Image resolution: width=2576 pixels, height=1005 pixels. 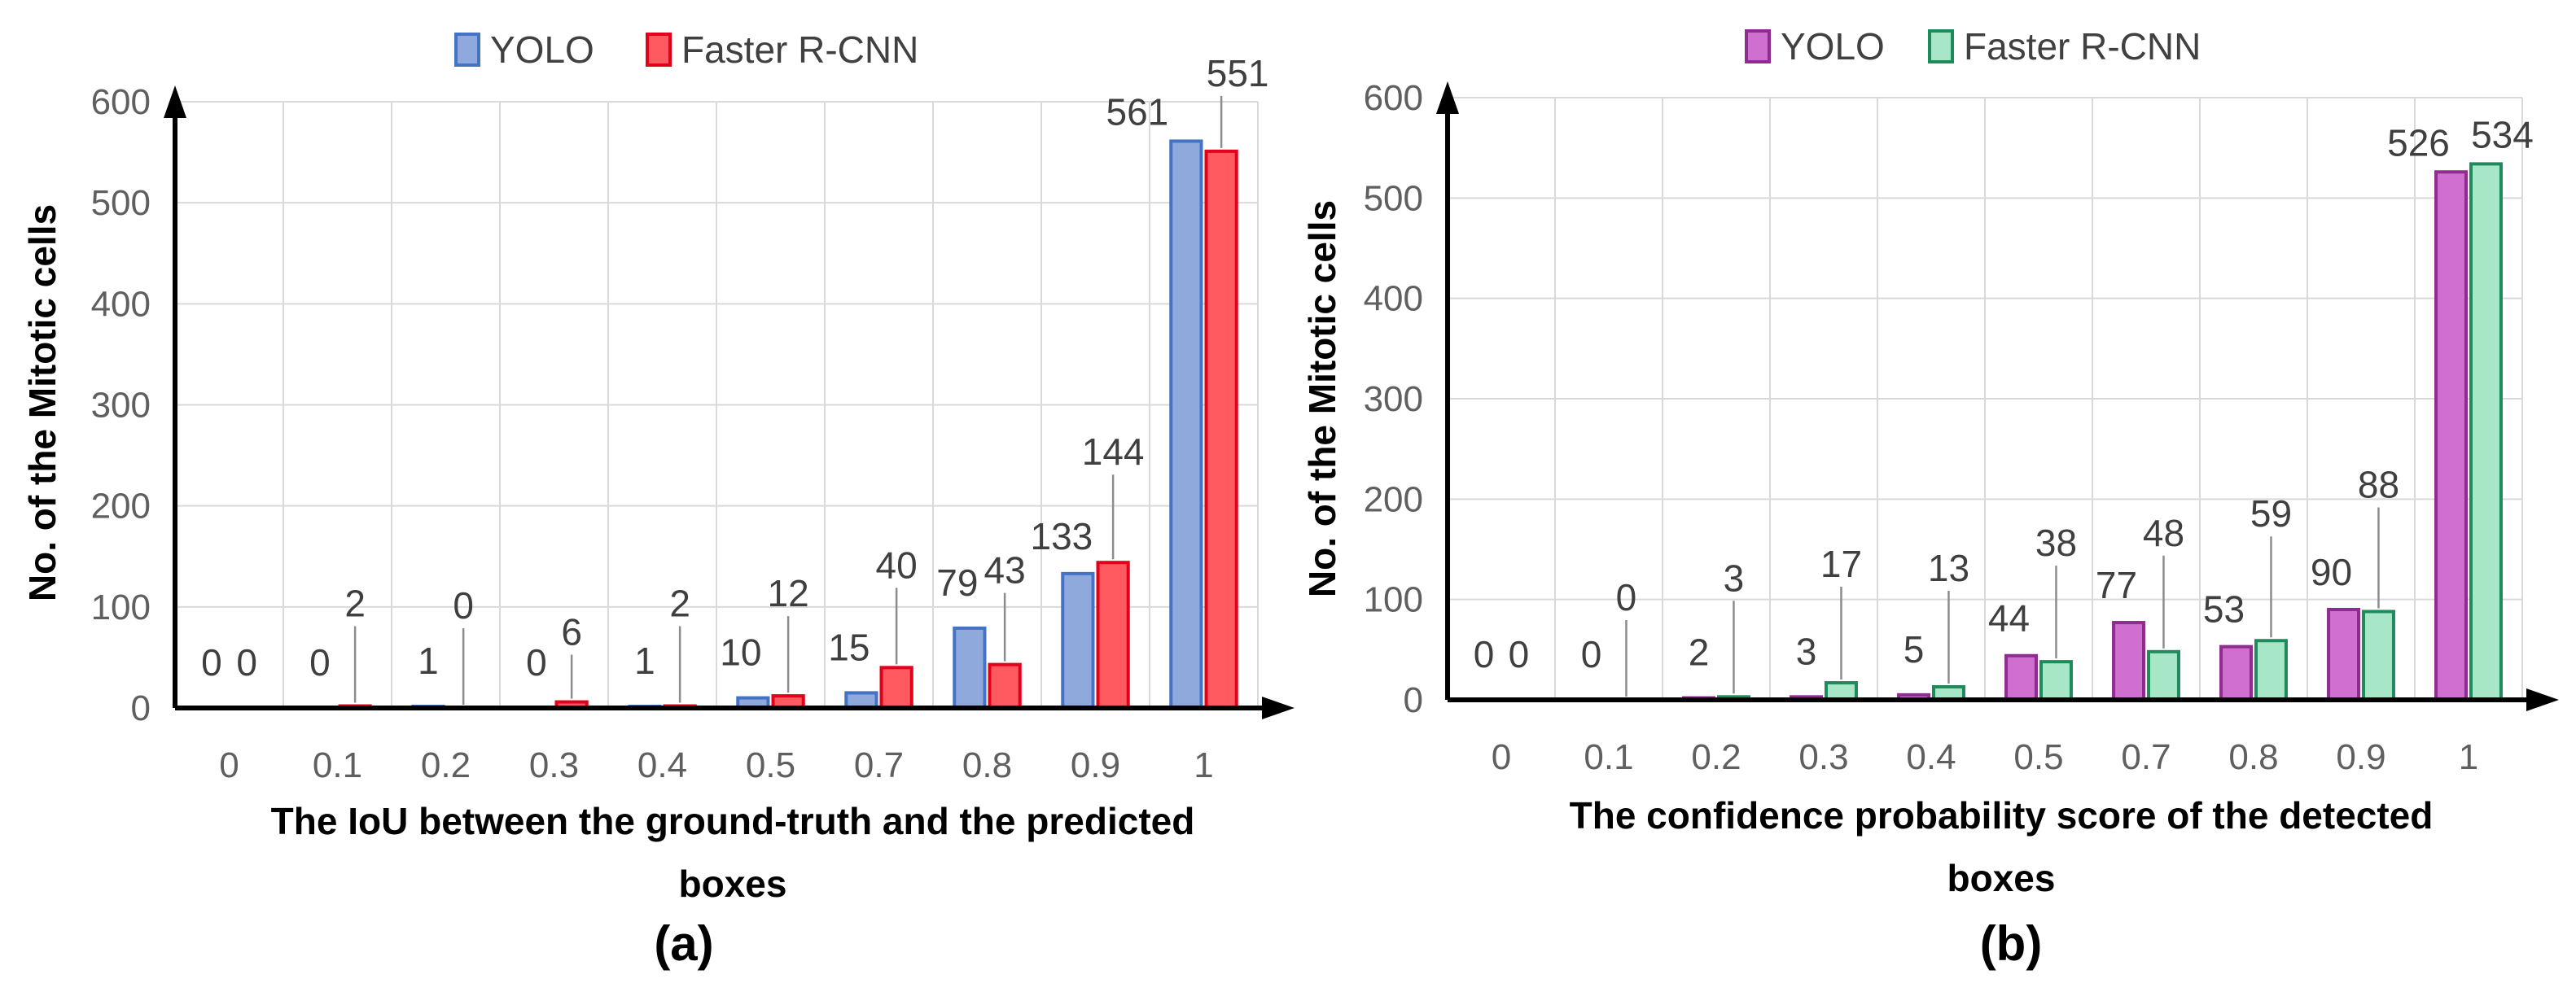 What do you see at coordinates (2001, 878) in the screenshot?
I see `x-axis-title-line: boxes` at bounding box center [2001, 878].